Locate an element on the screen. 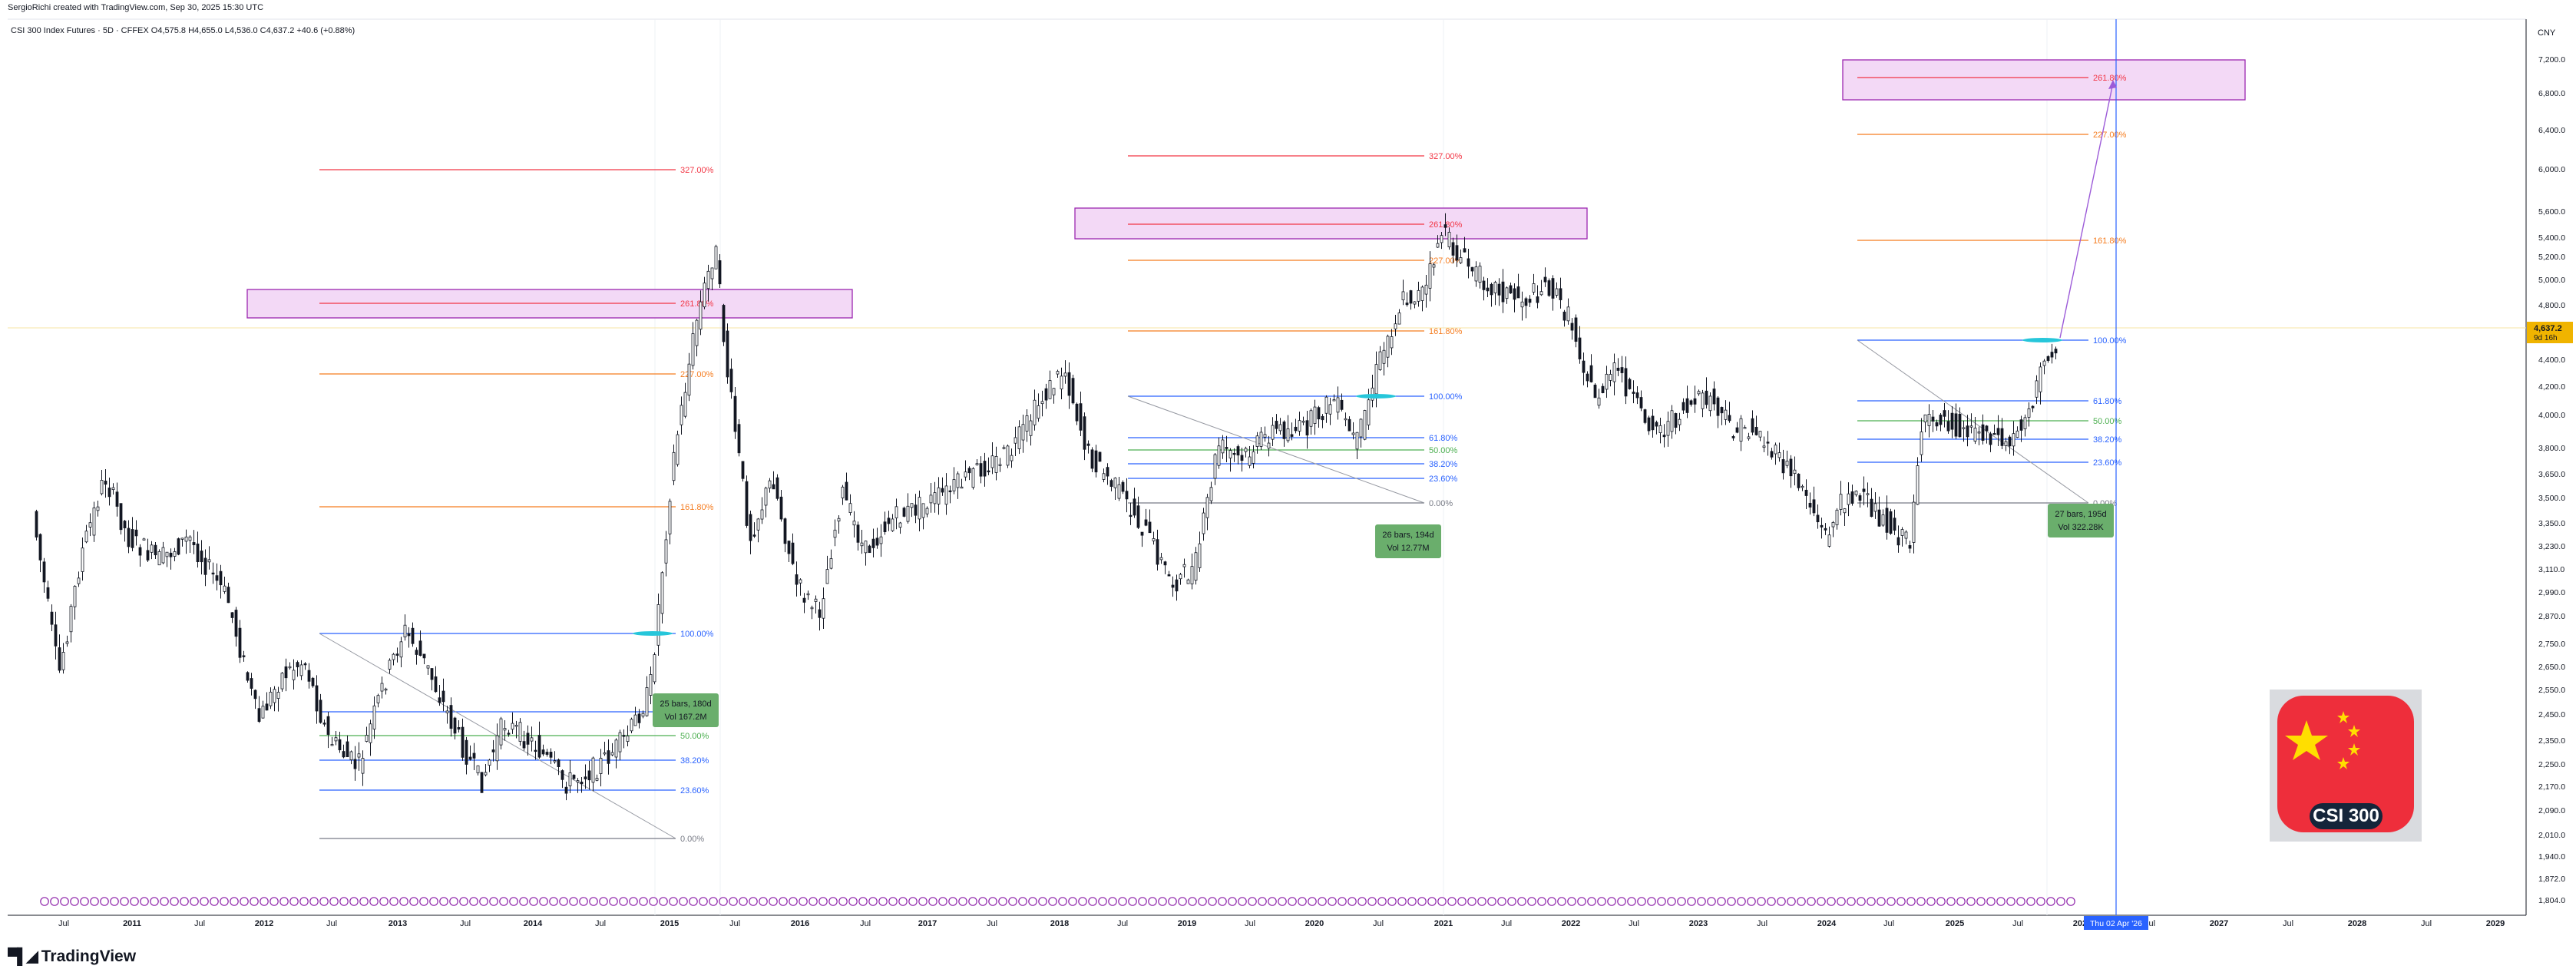  price-tick: 4,800.0 is located at coordinates (2551, 305).